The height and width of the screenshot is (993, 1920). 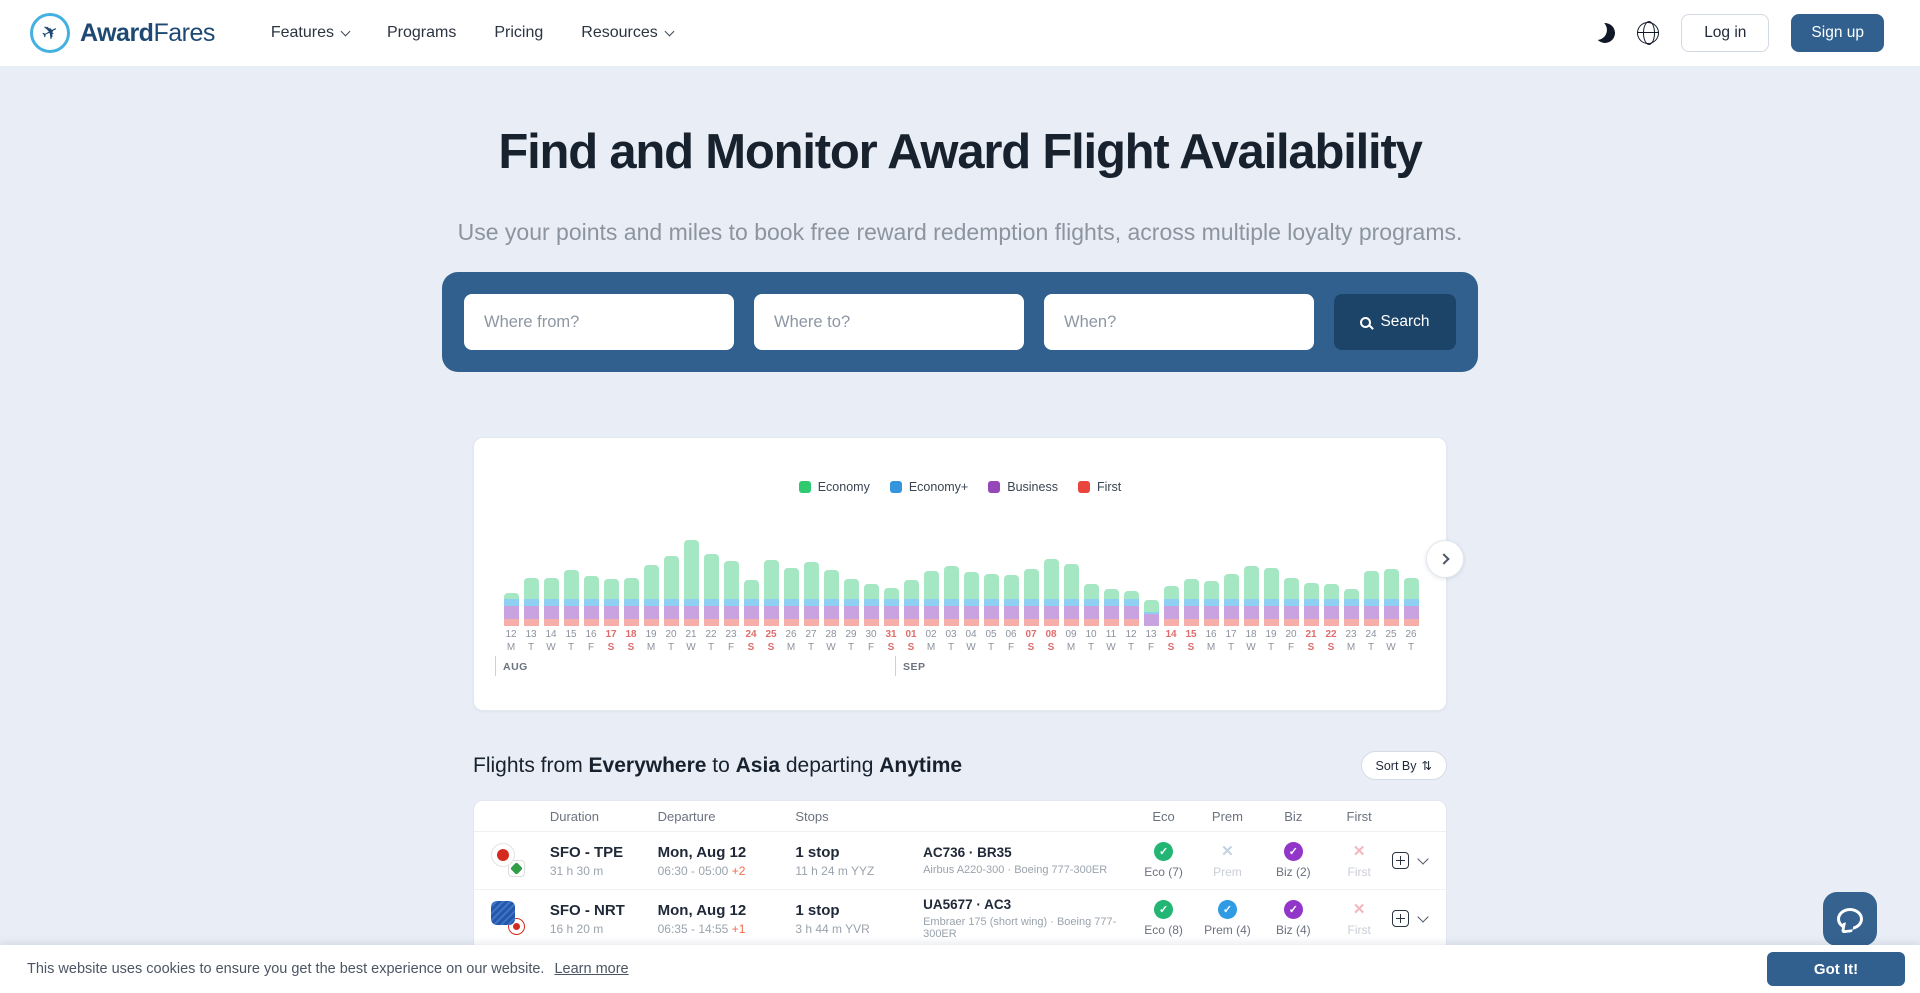 I want to click on stops-cell-main: 1 stop, so click(x=817, y=852).